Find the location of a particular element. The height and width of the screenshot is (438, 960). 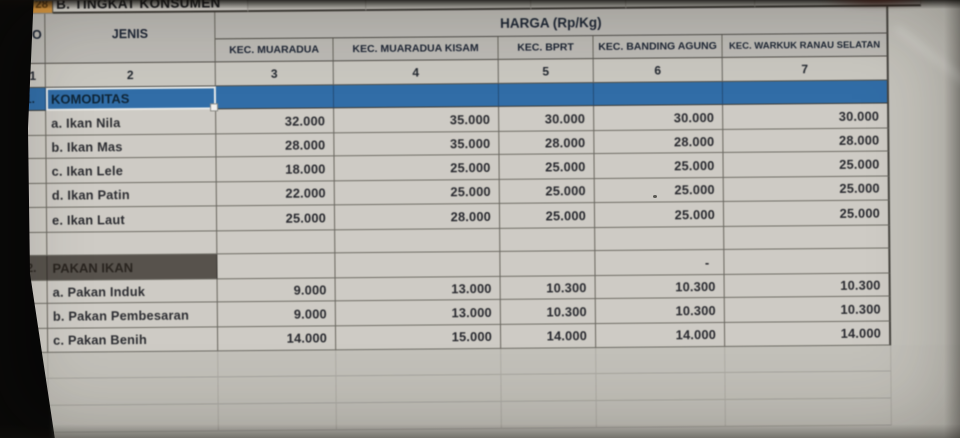

row-number-cell: 33 is located at coordinates (11, 124).